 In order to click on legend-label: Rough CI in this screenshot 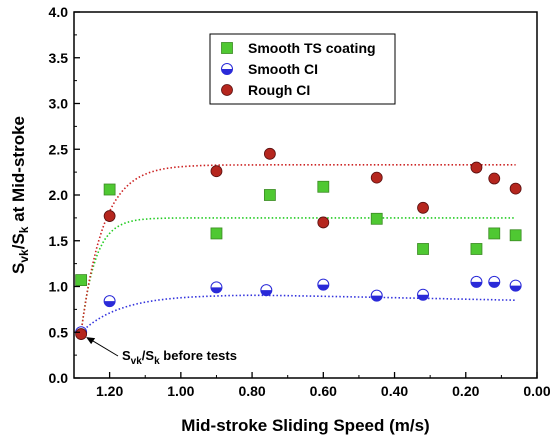, I will do `click(279, 90)`.